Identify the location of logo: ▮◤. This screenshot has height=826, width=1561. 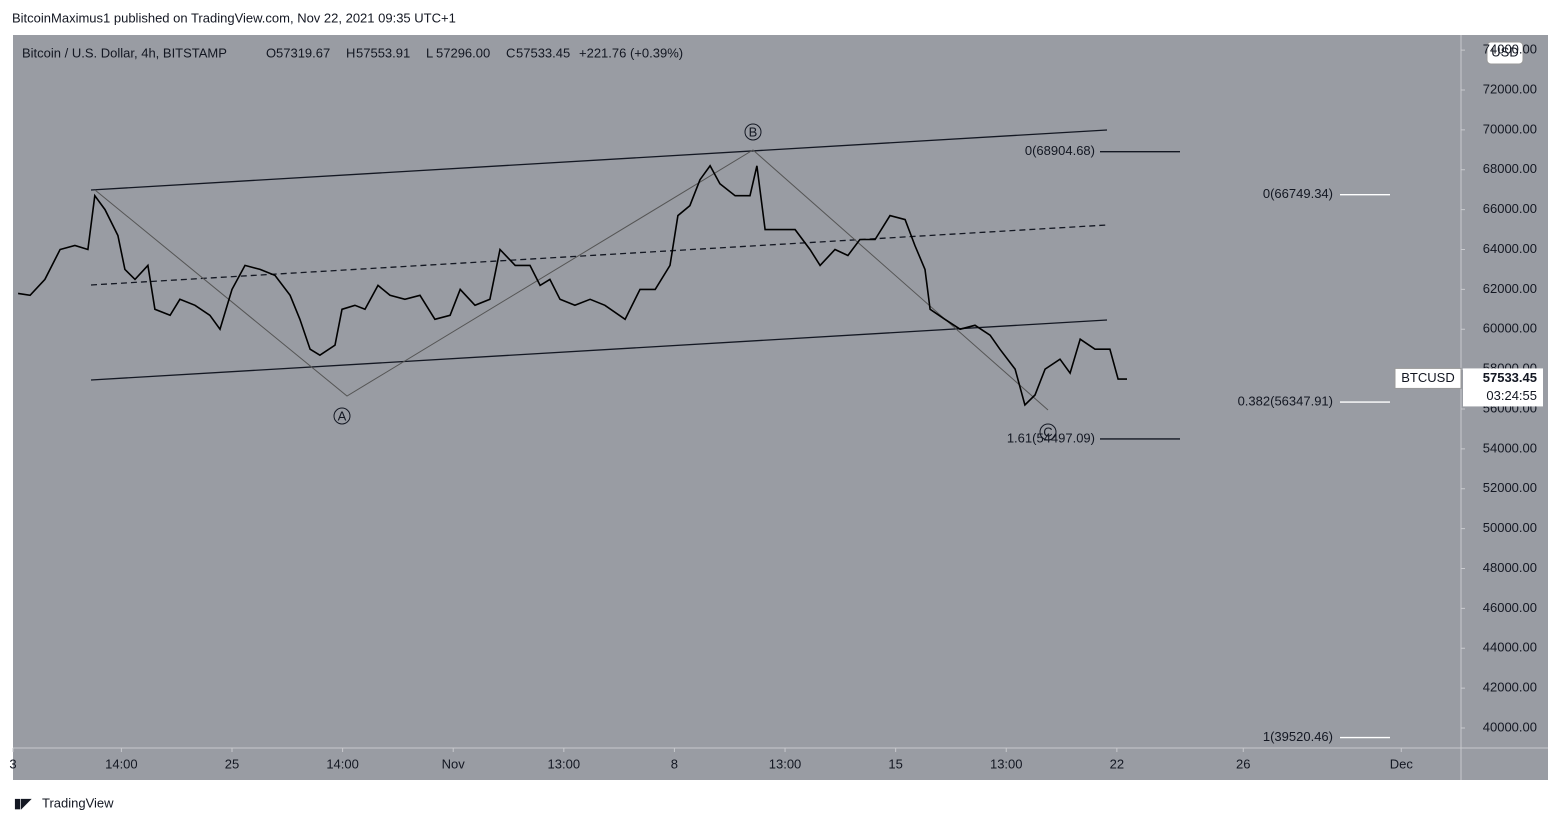
(23, 802).